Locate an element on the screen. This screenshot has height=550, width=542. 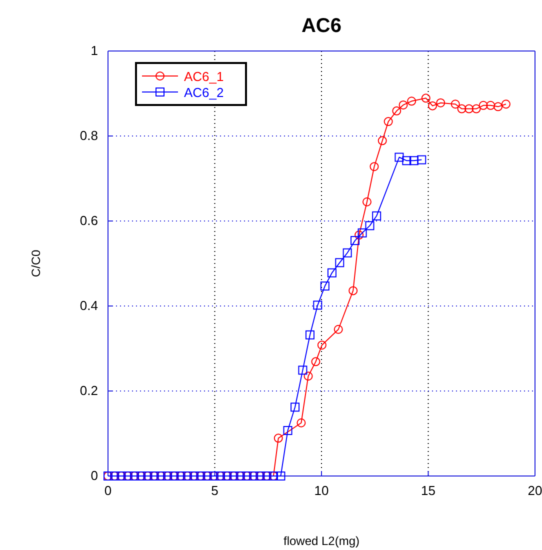
x-tick-label: 10 is located at coordinates (321, 490).